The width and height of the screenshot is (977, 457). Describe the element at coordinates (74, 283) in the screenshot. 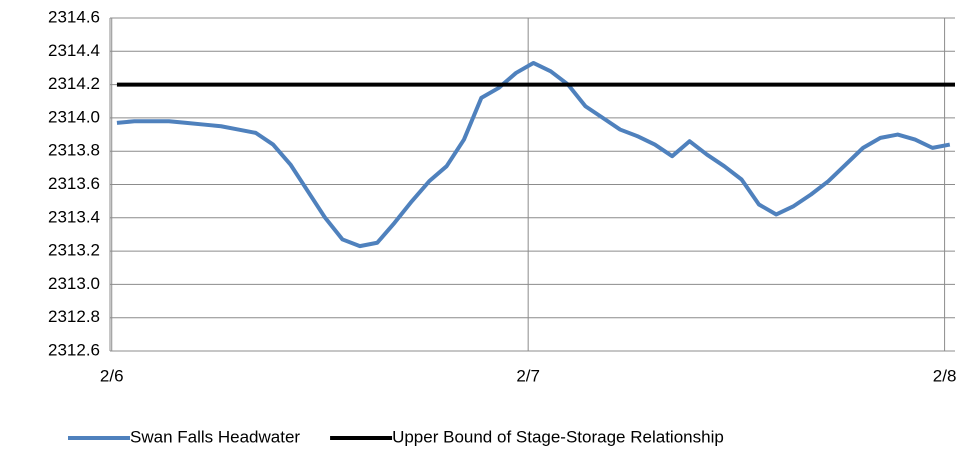

I see `y-tick-label: 2313.0` at that location.